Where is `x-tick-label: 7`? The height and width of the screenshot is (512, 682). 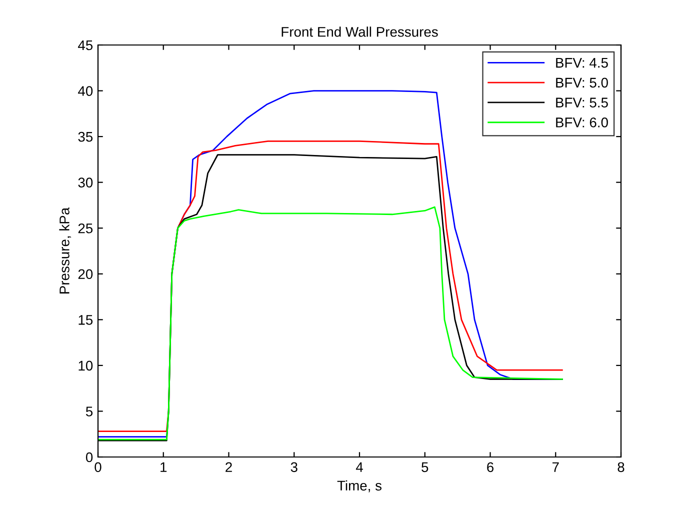
x-tick-label: 7 is located at coordinates (555, 467).